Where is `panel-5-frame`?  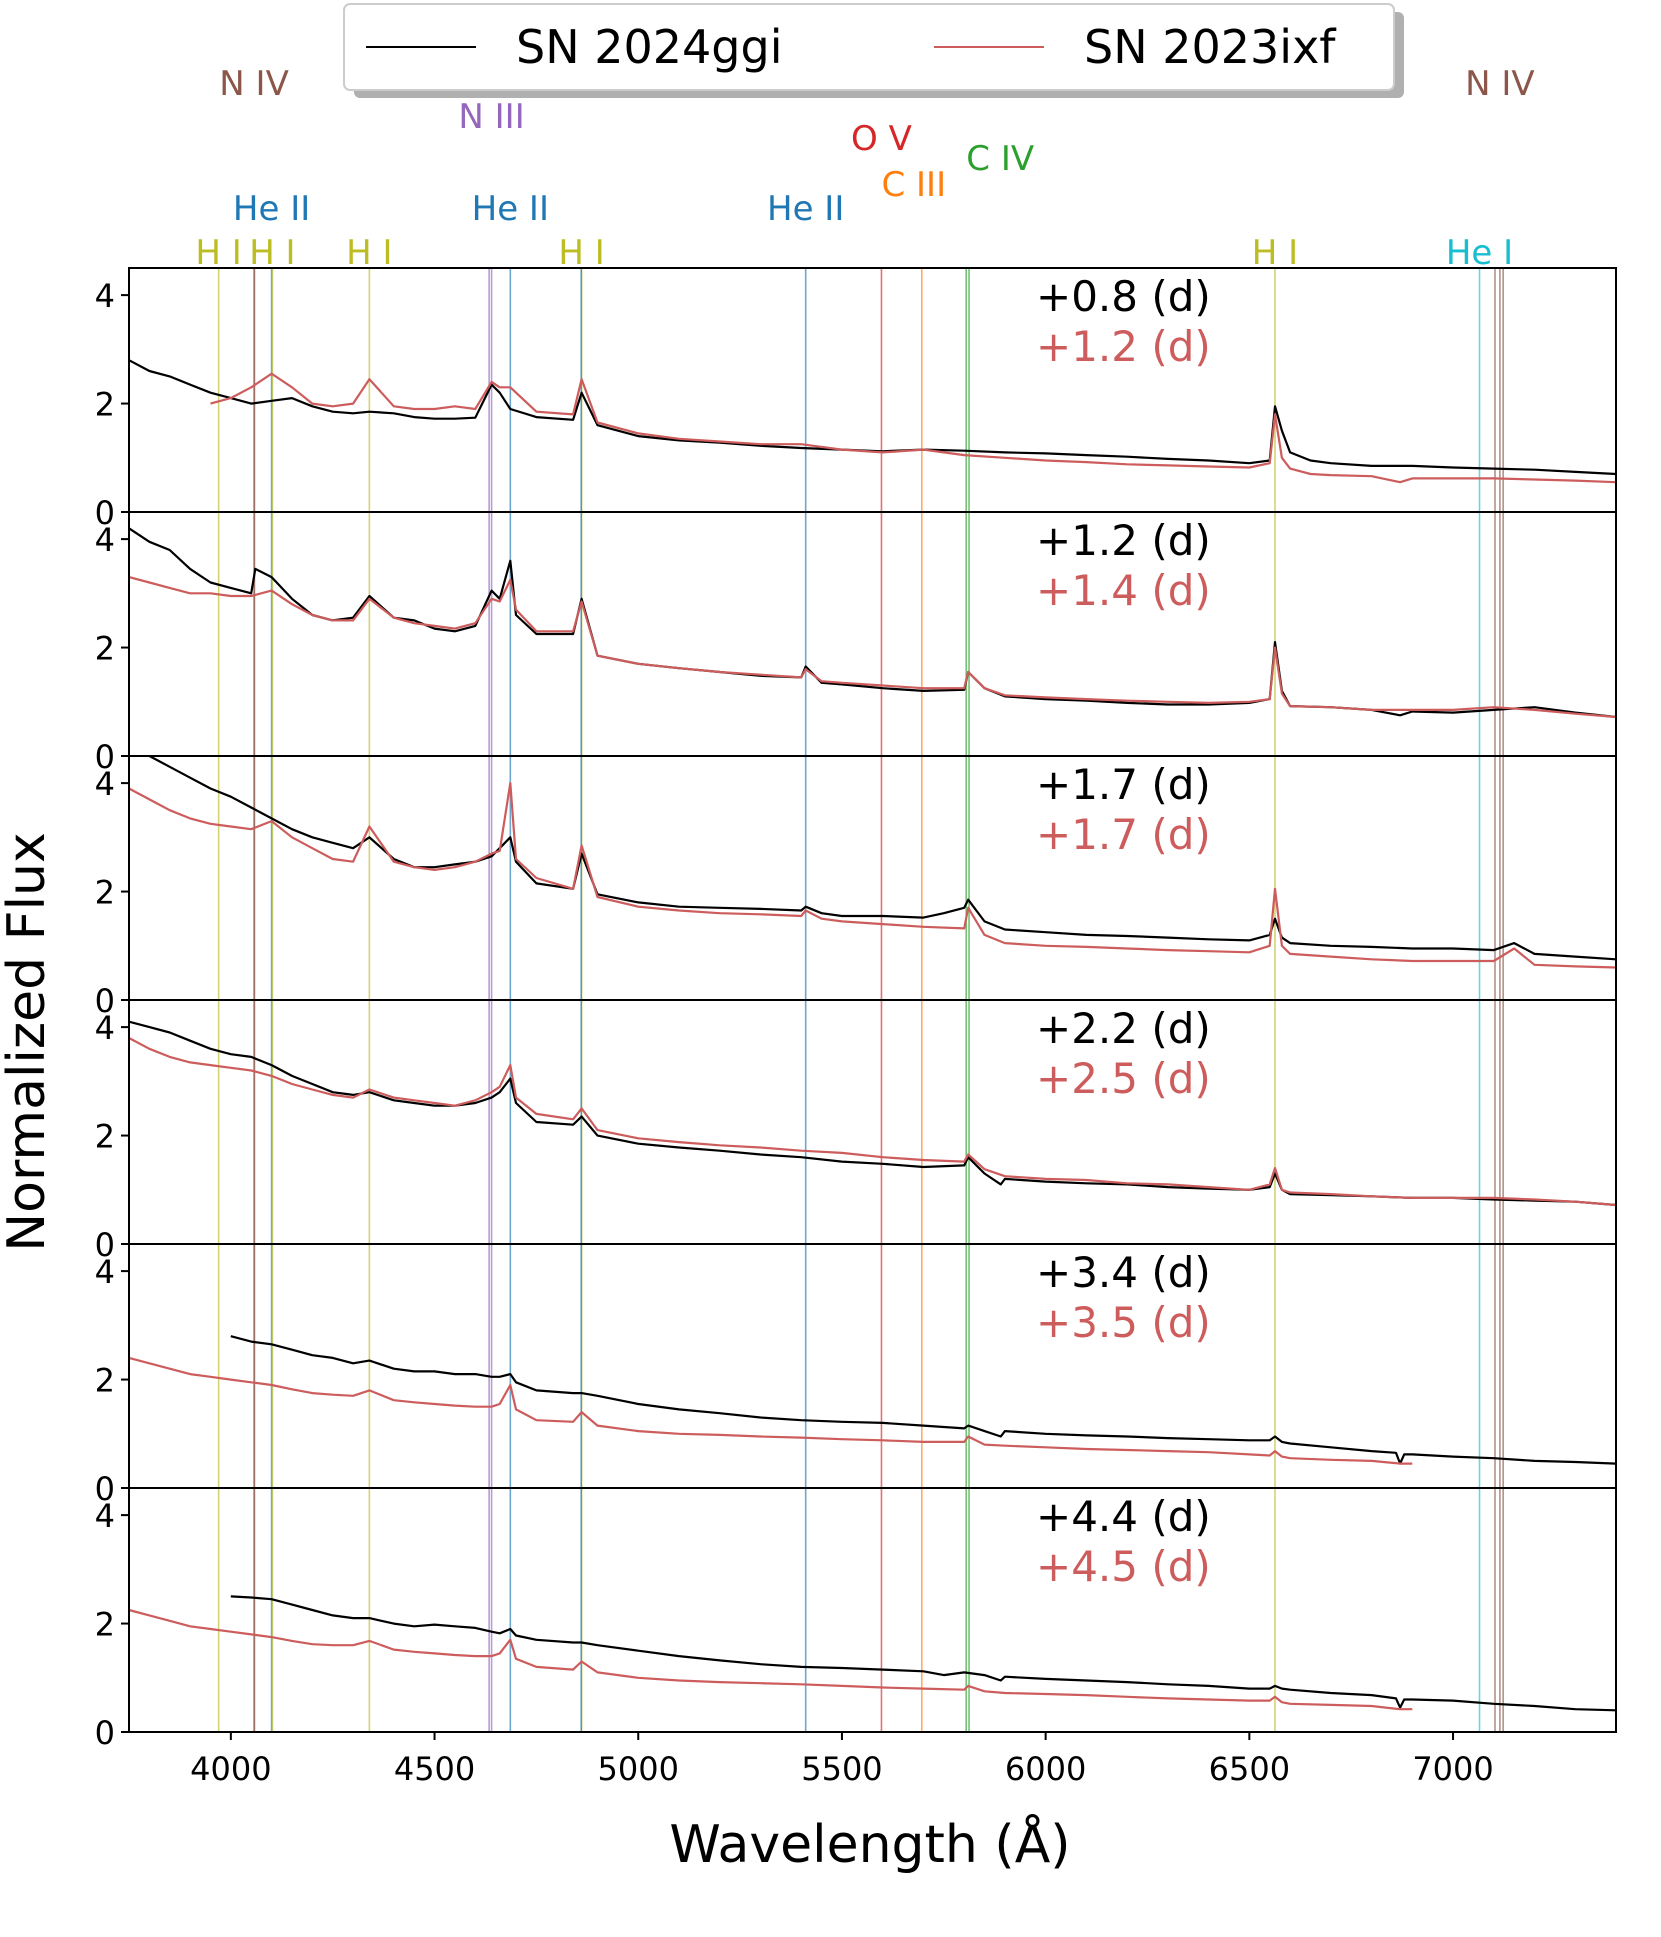
panel-5-frame is located at coordinates (872, 1610).